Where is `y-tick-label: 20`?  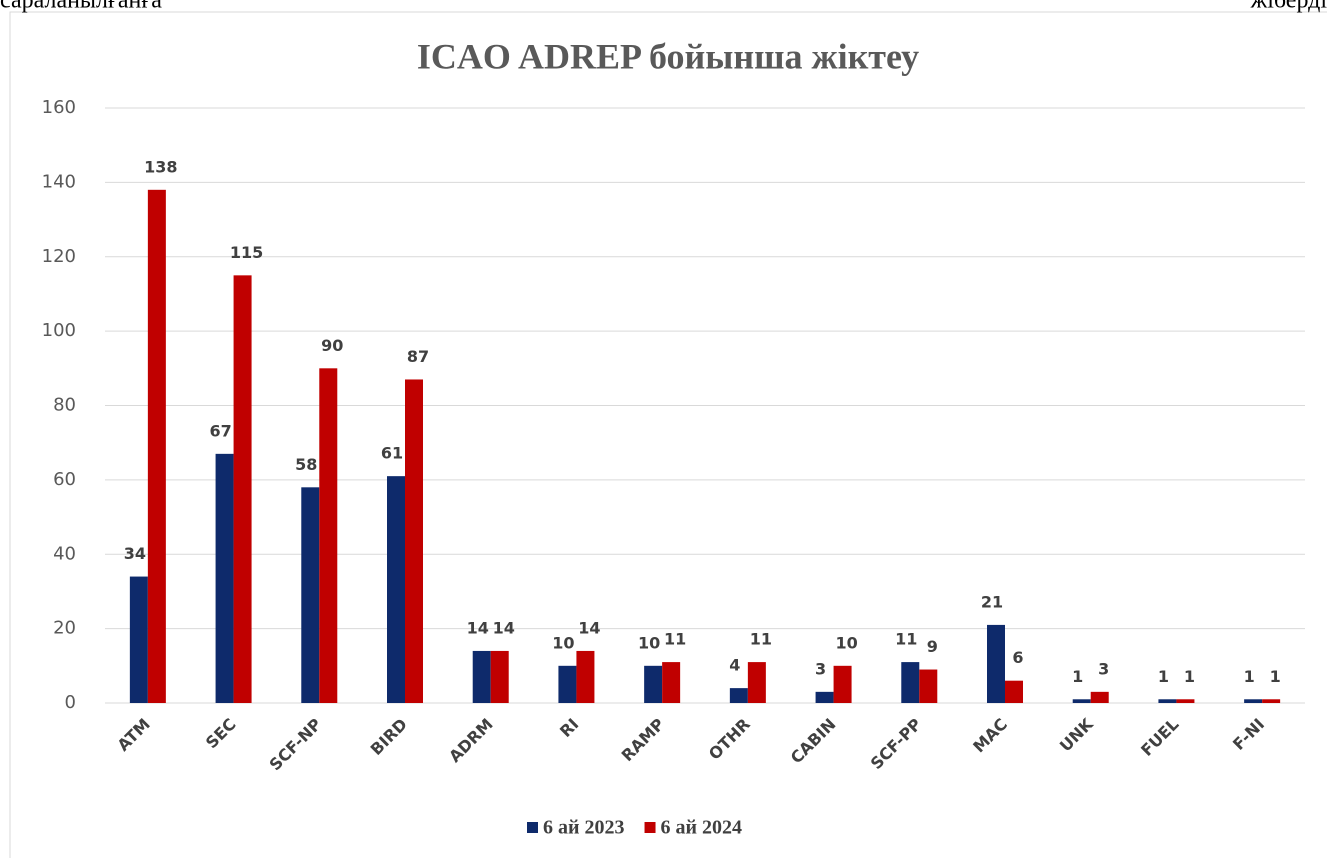
y-tick-label: 20 is located at coordinates (64, 628).